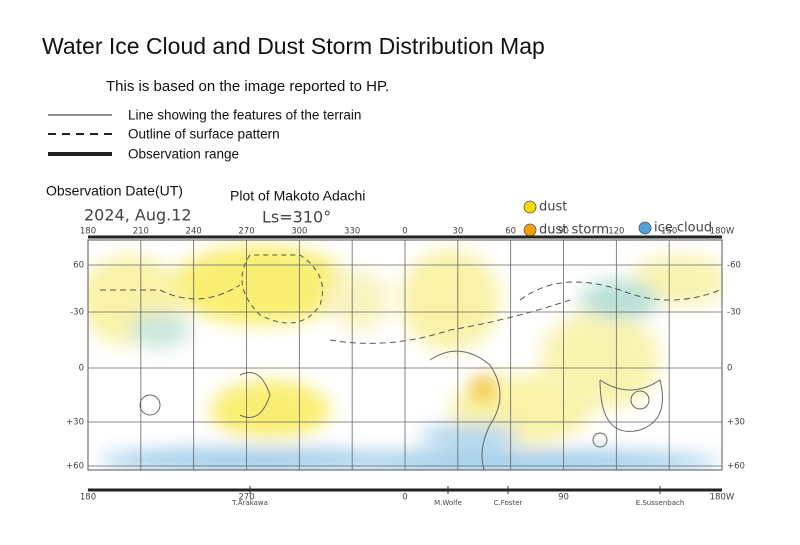 Image resolution: width=800 pixels, height=545 pixels. Describe the element at coordinates (660, 503) in the screenshot. I see `observer-name: E.Sussenbach` at that location.